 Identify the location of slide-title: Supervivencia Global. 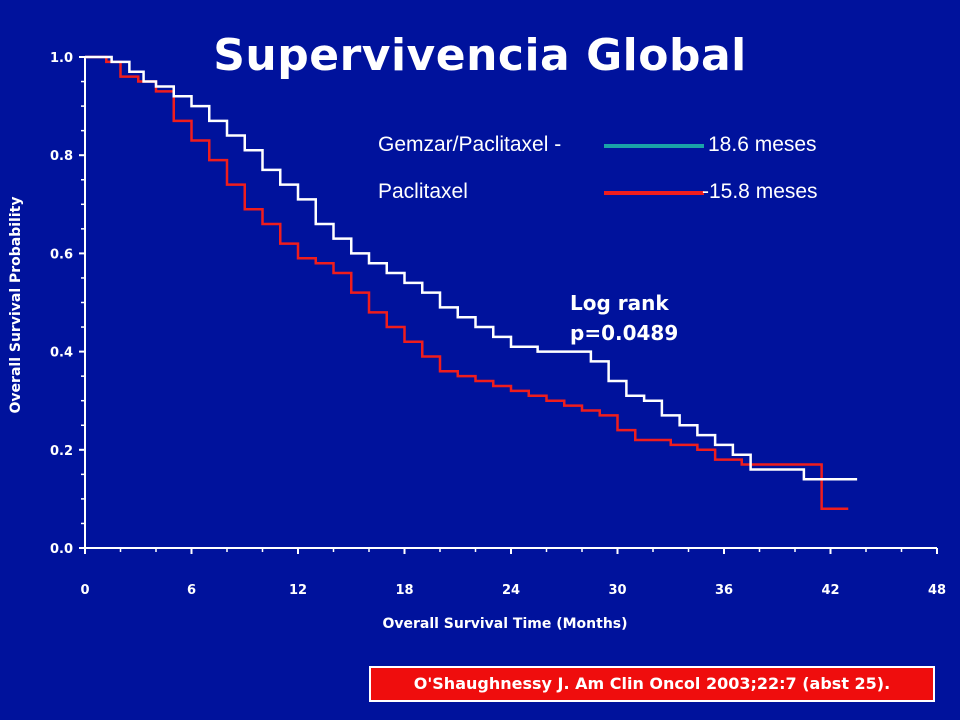
(480, 55).